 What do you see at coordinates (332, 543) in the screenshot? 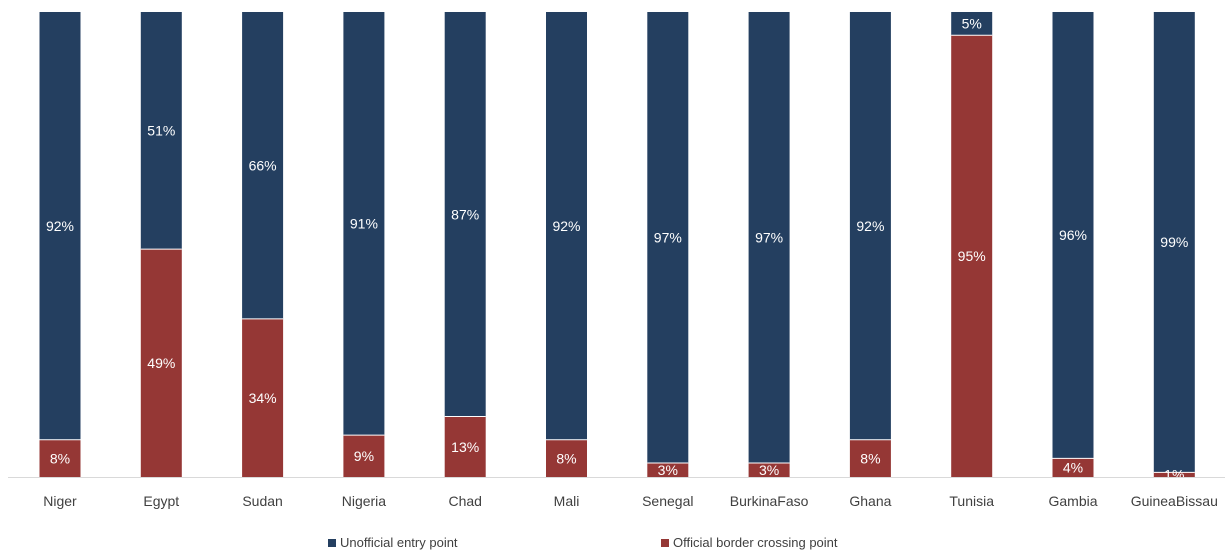
I see `legend-swatch-unofficial-entry-point` at bounding box center [332, 543].